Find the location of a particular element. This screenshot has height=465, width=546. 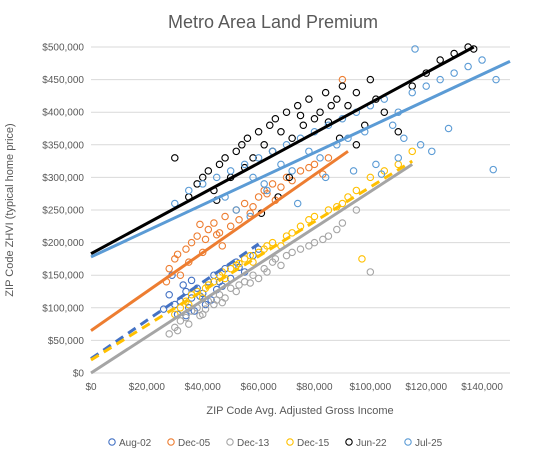

legend: Aug-02 Dec-05 Dec-13 Dec-15 Jun-22 Jul-25 is located at coordinates (275, 443).